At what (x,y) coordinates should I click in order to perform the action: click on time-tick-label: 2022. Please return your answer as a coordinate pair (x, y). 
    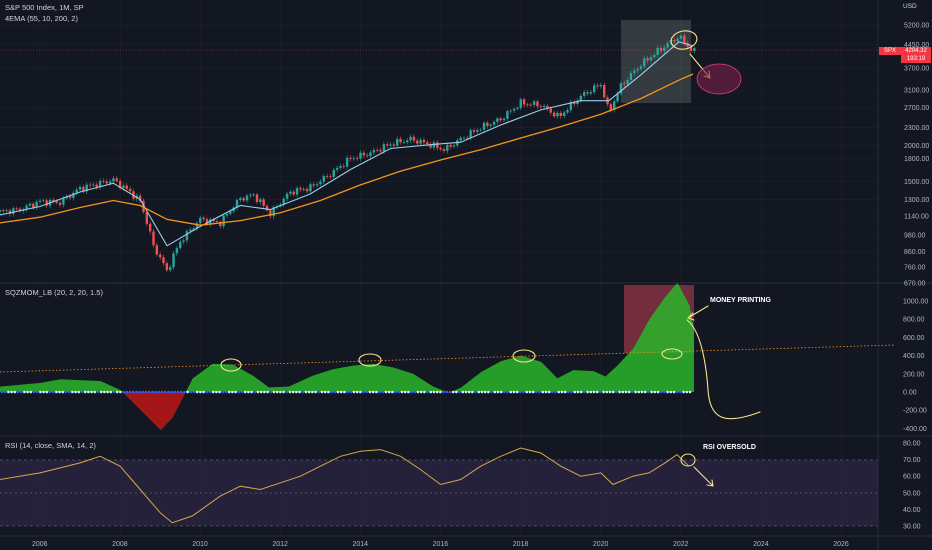
    Looking at the image, I should click on (681, 544).